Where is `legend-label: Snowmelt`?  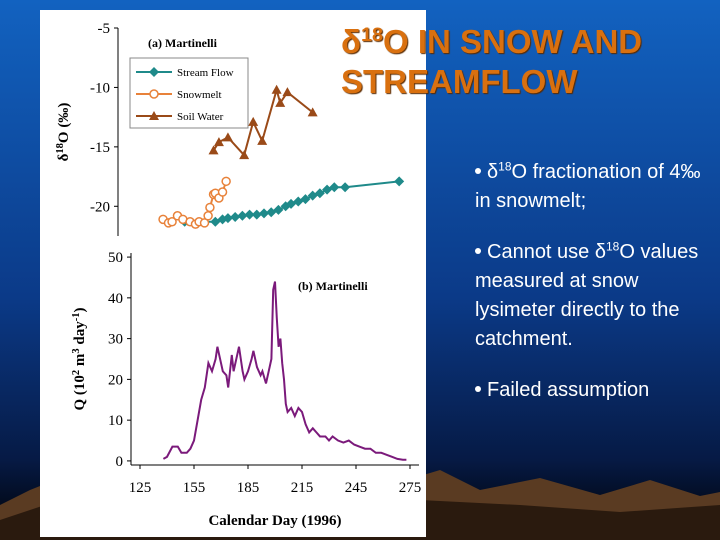 legend-label: Snowmelt is located at coordinates (199, 95).